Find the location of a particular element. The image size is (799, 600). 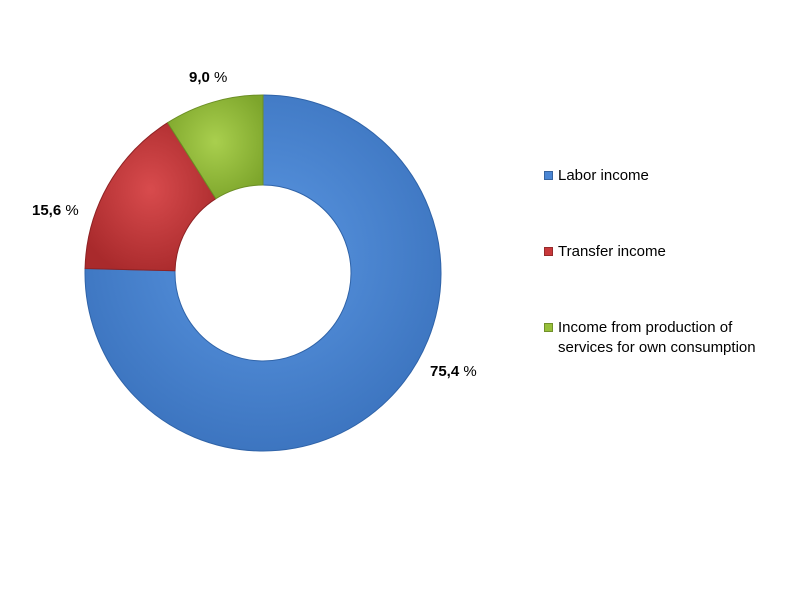

data-label-transfer-income: 15,6 % is located at coordinates (55, 210).